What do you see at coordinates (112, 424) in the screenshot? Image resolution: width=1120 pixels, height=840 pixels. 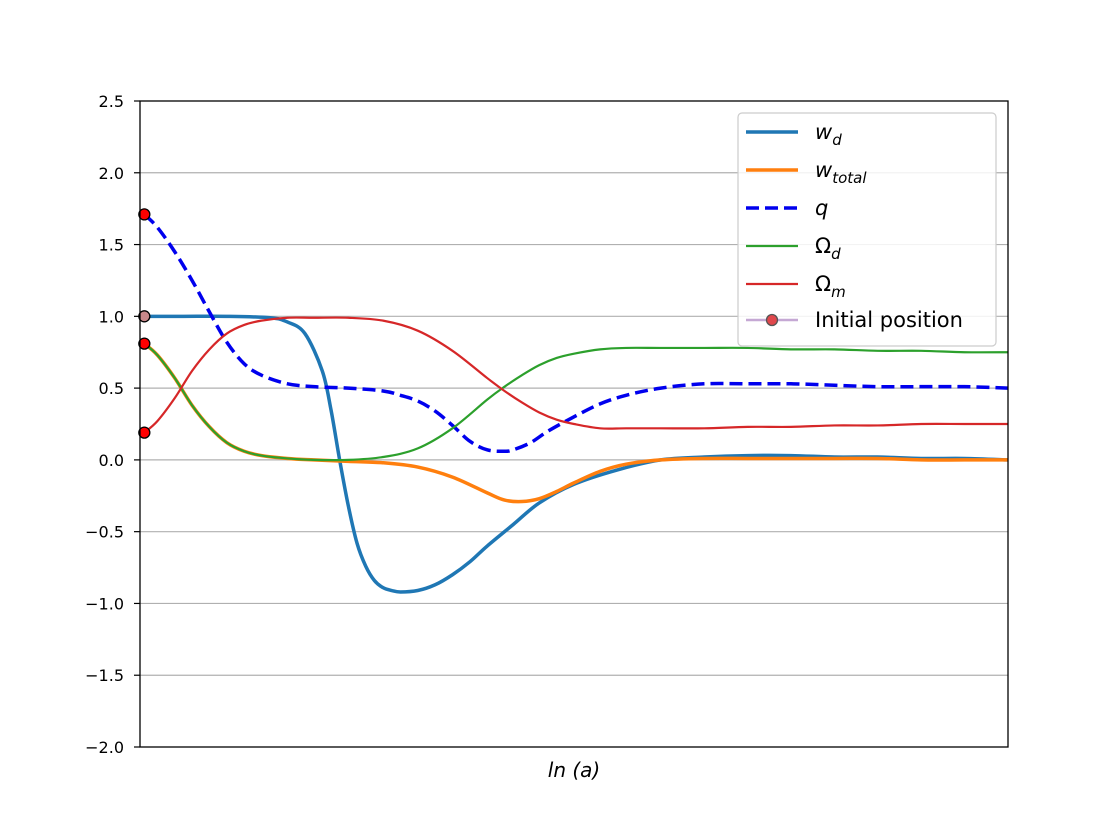 I see `y-axis-ticks: −2.0 −1.5 −1.0 −0.5 0.0 0.5 1.0 1.5 2.0 2.5` at bounding box center [112, 424].